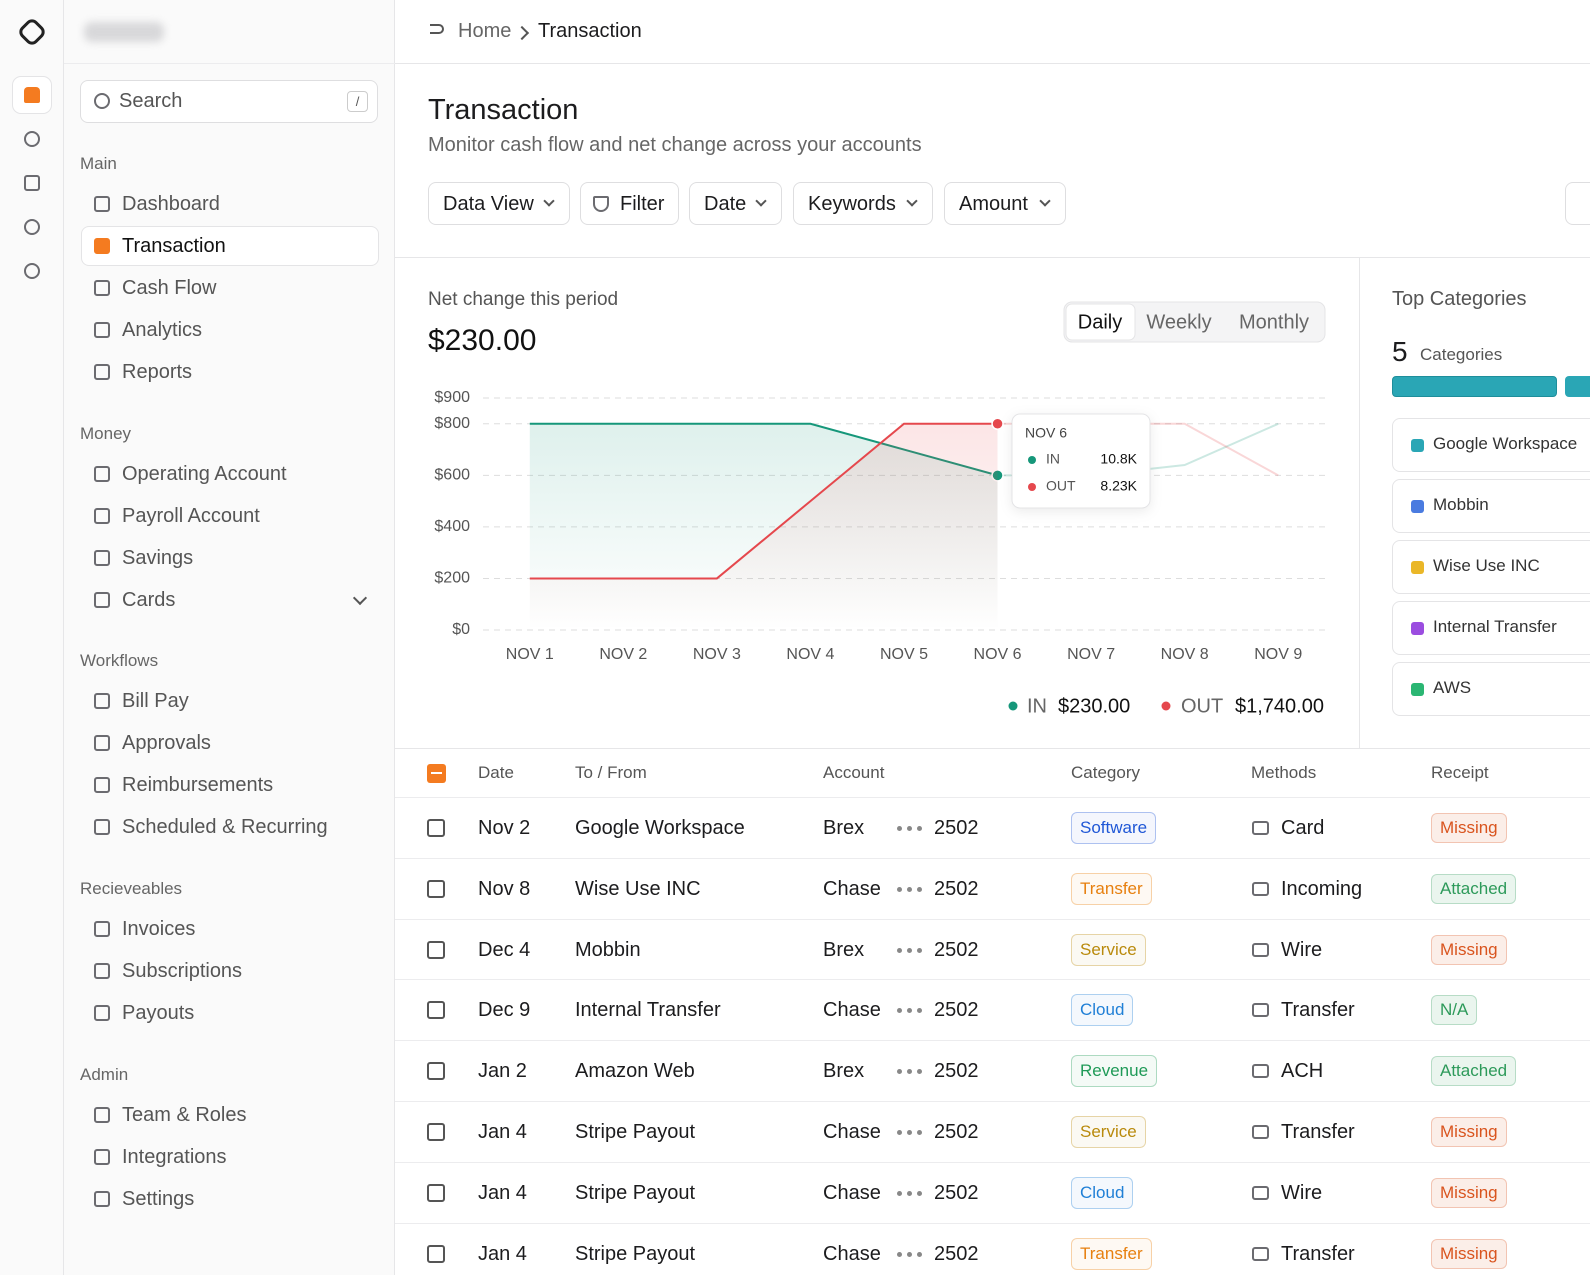 The image size is (1590, 1275). What do you see at coordinates (437, 29) in the screenshot?
I see `back-icon` at bounding box center [437, 29].